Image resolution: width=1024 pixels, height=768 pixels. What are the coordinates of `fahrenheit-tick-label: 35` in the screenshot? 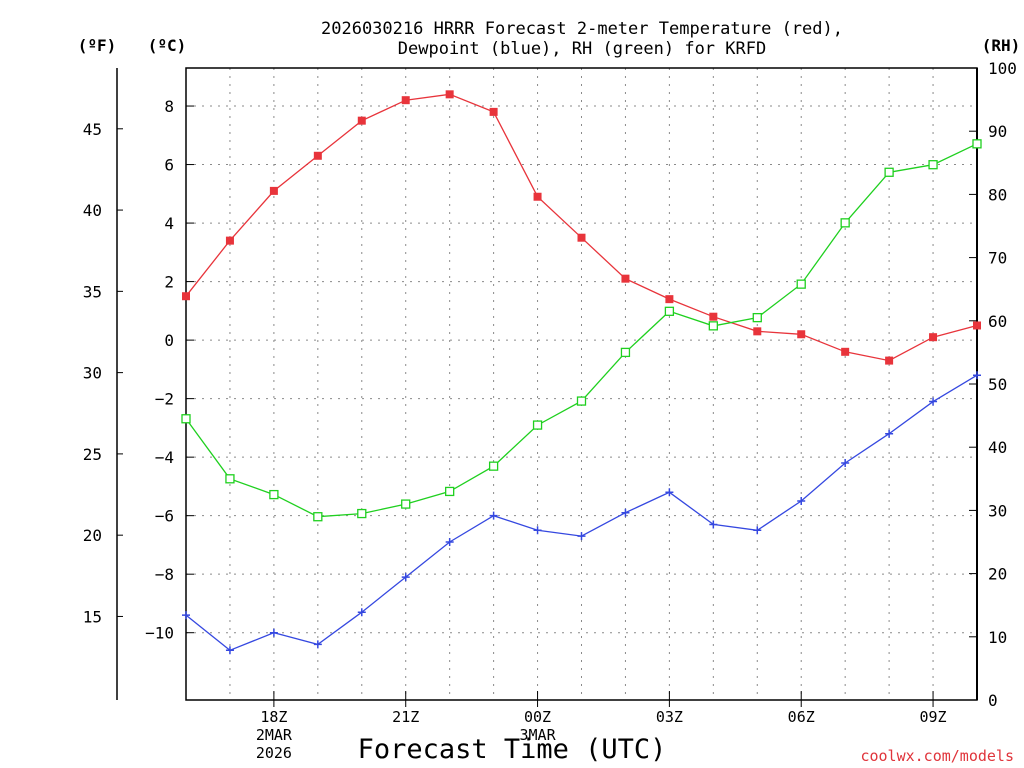 It's located at (92, 291).